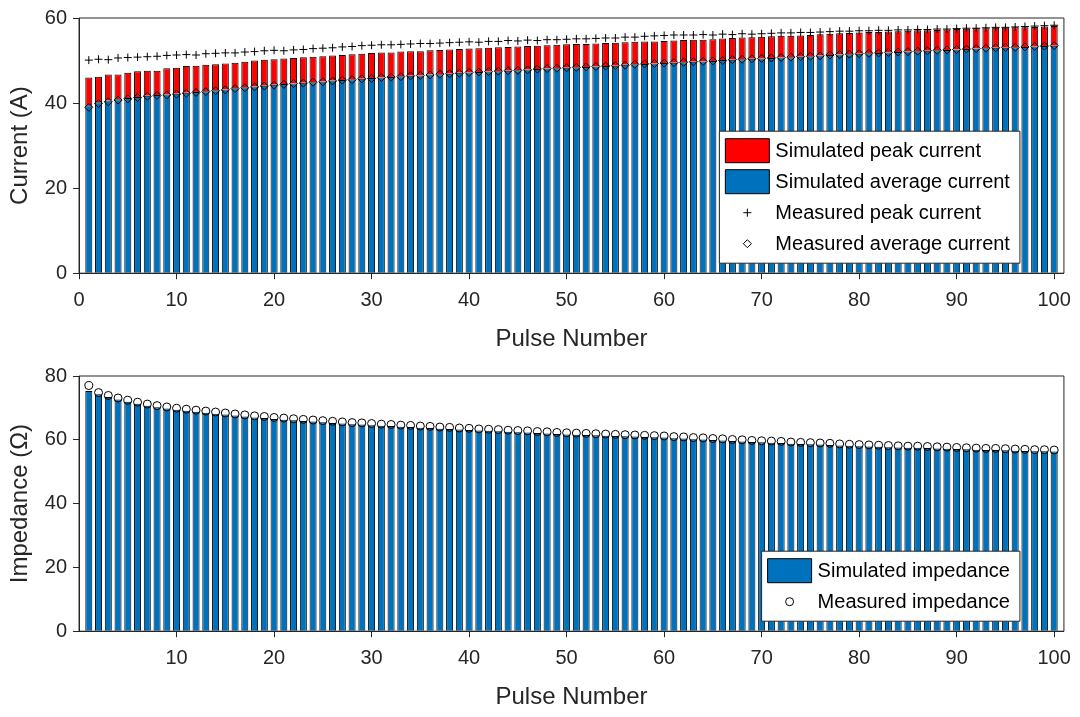  I want to click on legend-label: Simulated peak current, so click(878, 150).